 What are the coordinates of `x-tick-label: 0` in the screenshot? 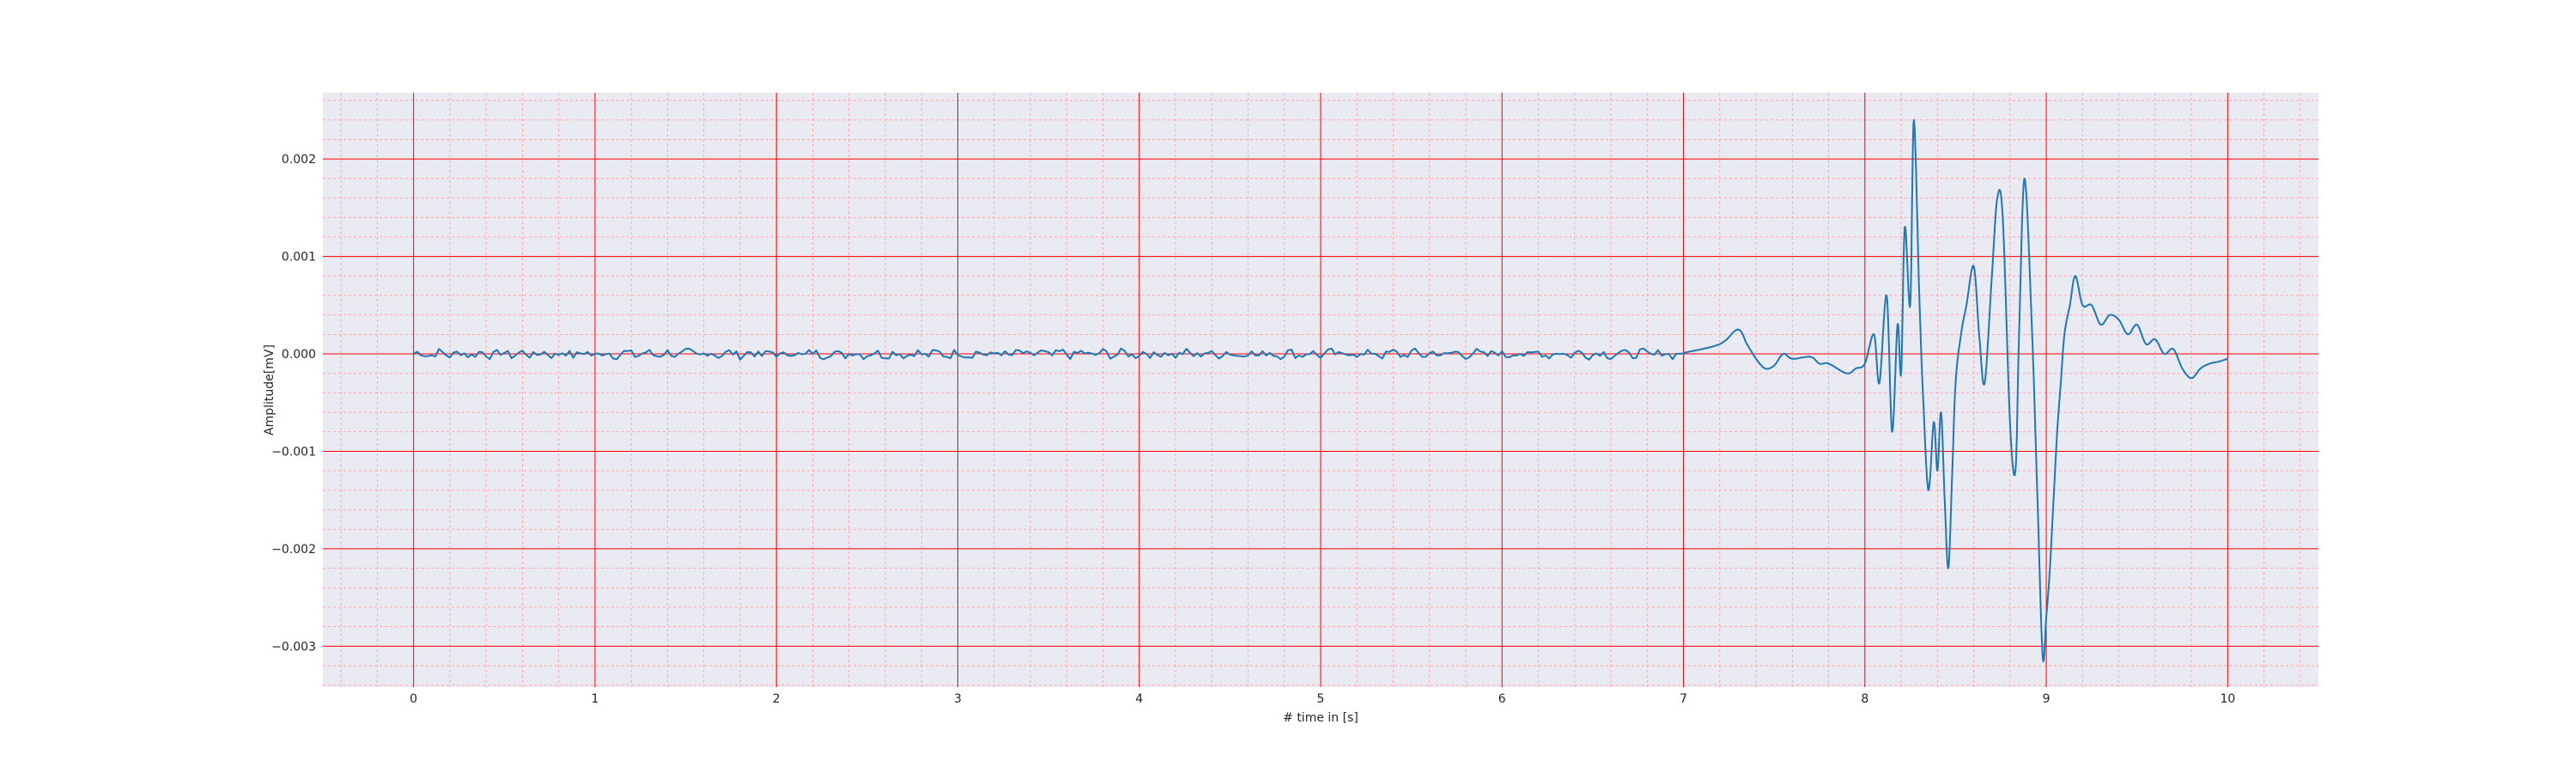 It's located at (413, 699).